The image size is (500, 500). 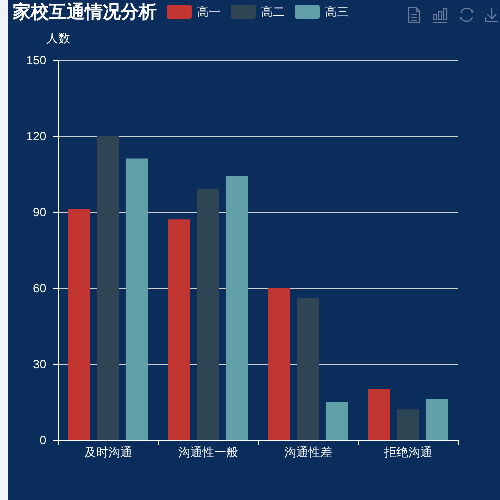 What do you see at coordinates (36, 61) in the screenshot?
I see `y-tick-label: 150` at bounding box center [36, 61].